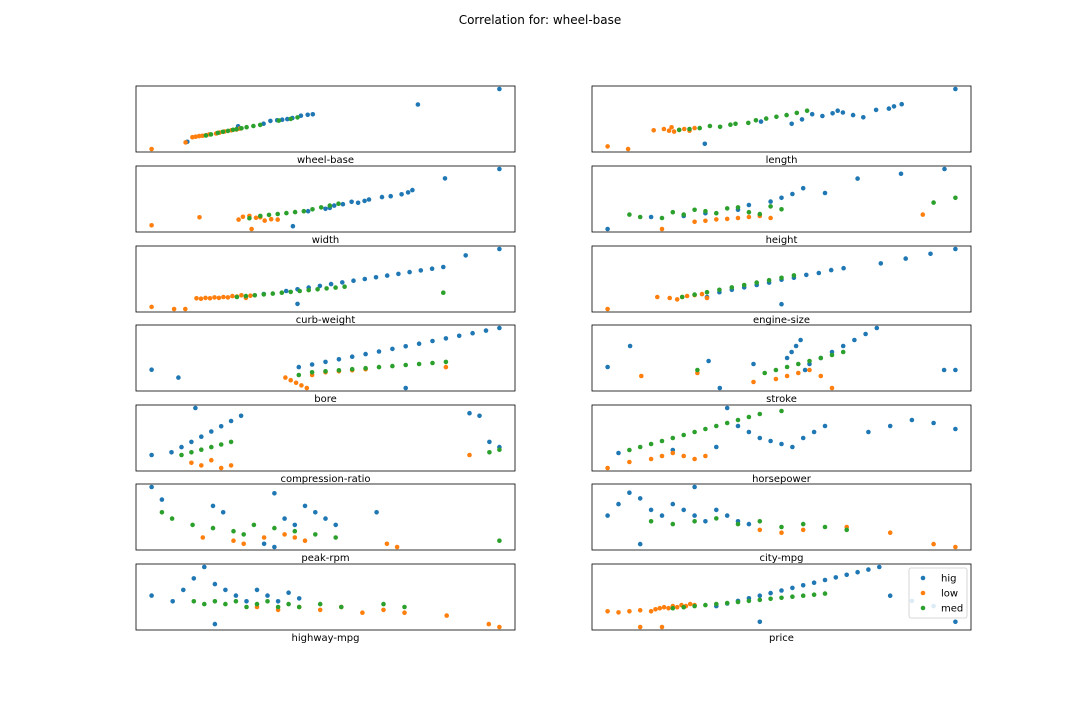 Image resolution: width=1080 pixels, height=720 pixels. I want to click on x-axis-label: wheel-base, so click(325, 160).